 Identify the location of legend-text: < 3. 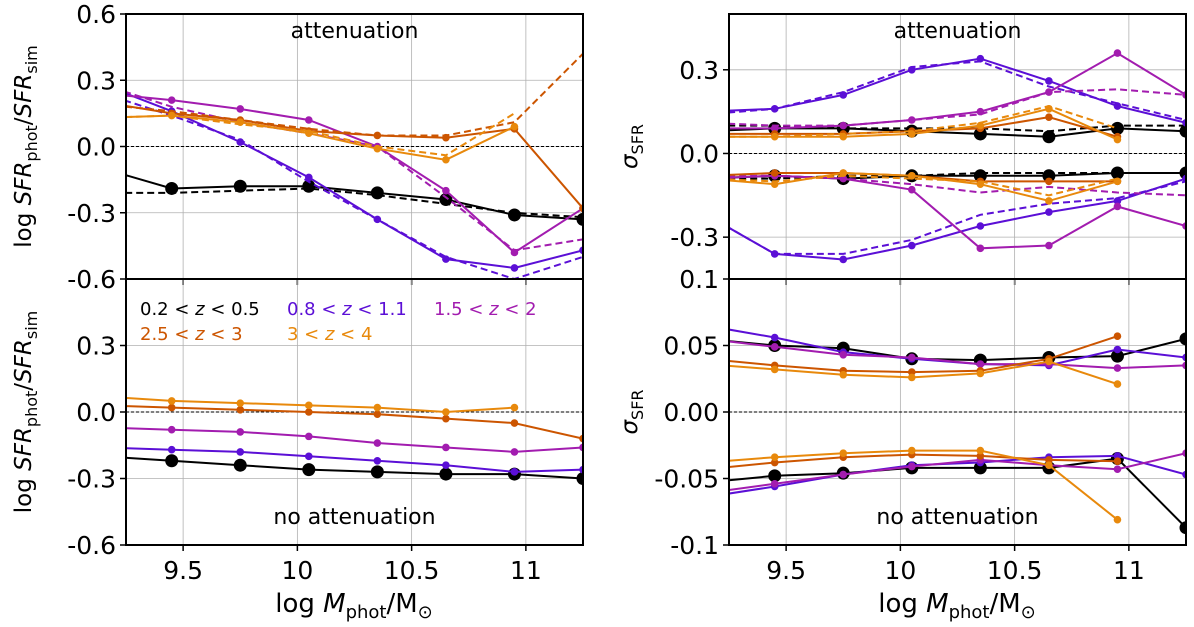
(224, 334).